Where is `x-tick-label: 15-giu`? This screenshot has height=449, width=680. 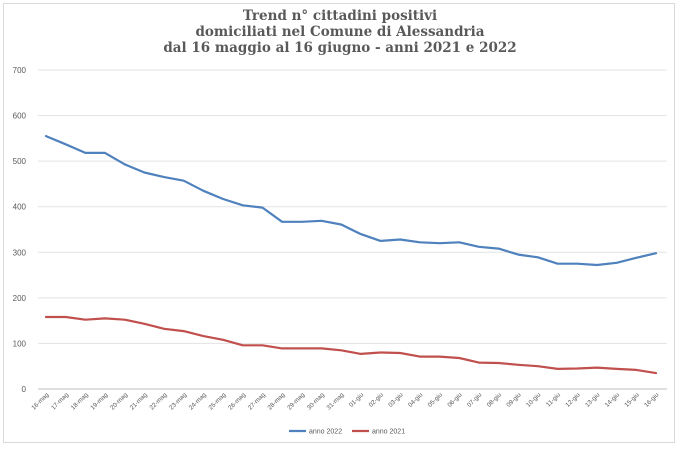
x-tick-label: 15-giu is located at coordinates (632, 400).